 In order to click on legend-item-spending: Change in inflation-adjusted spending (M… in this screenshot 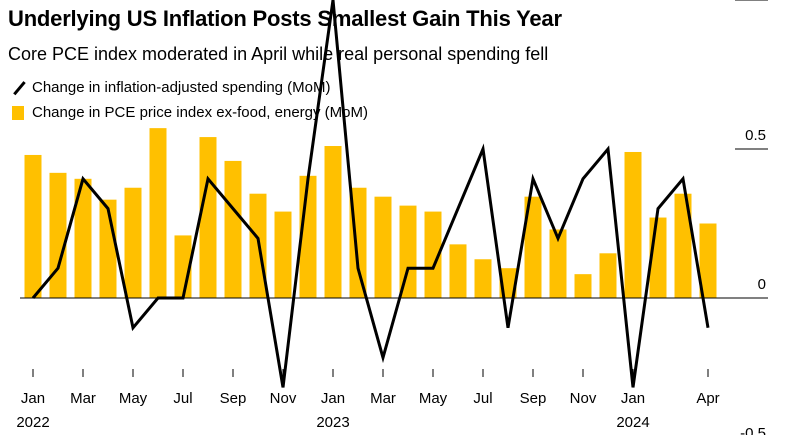, I will do `click(171, 87)`.